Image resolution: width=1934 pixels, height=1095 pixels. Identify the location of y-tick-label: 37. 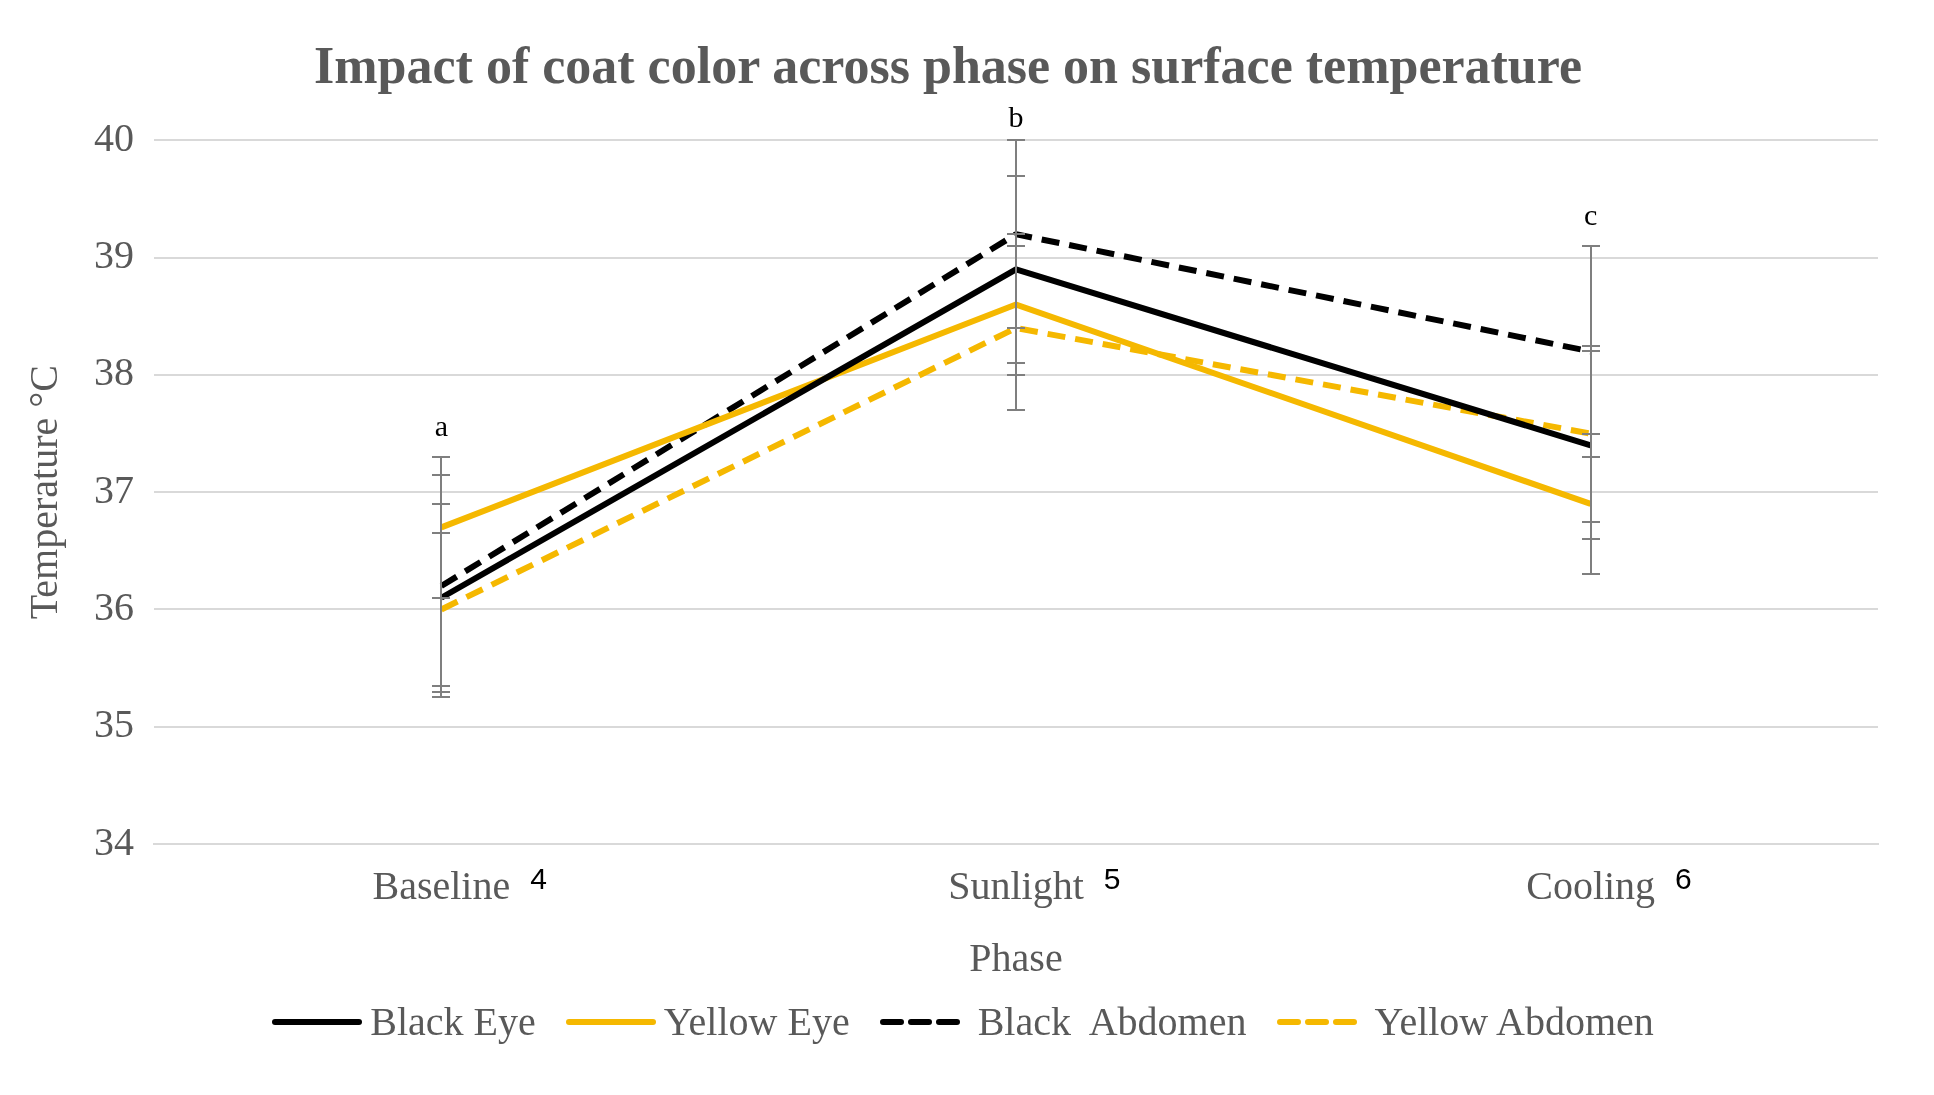
(114, 489).